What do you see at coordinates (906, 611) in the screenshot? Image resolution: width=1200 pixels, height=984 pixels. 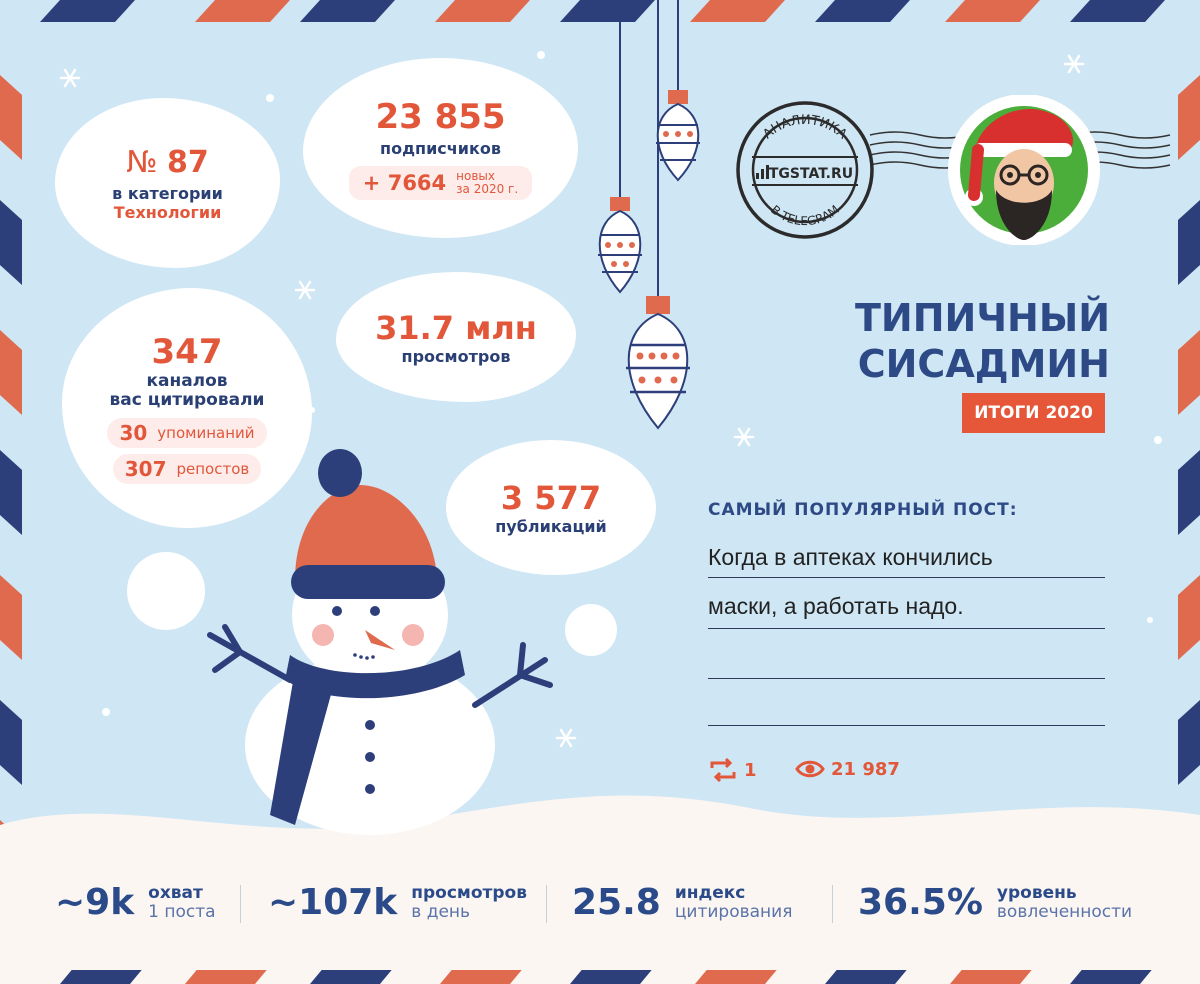 I see `popular-post-line2: маски, а работать надо.` at bounding box center [906, 611].